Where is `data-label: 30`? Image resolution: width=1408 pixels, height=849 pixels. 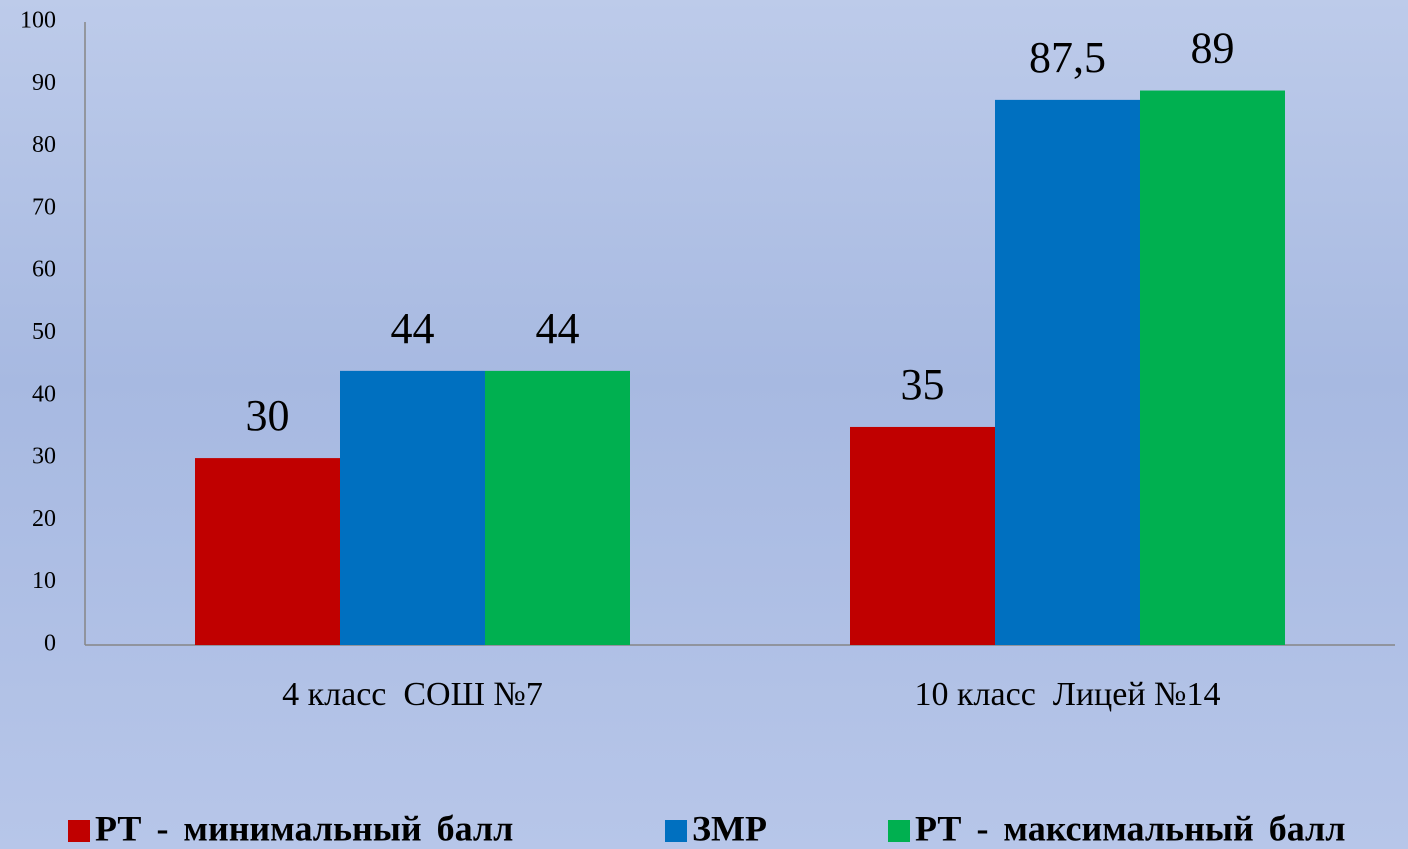 data-label: 30 is located at coordinates (268, 415).